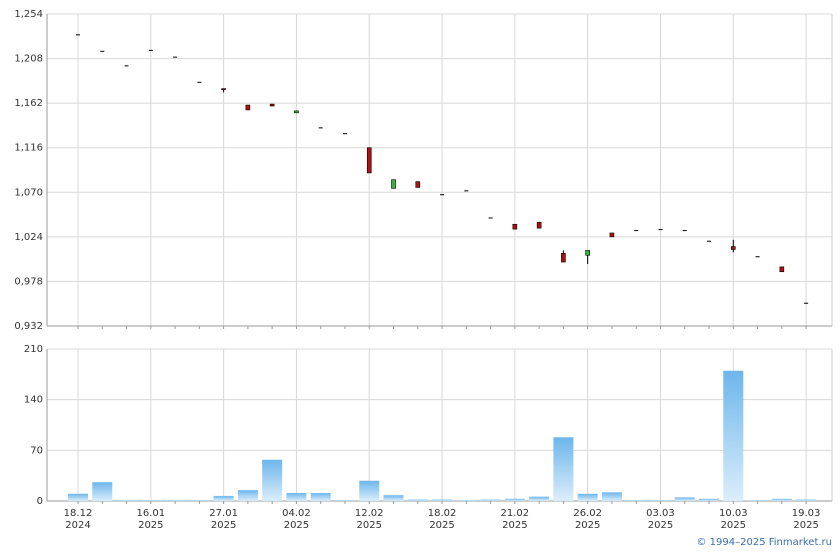 This screenshot has height=554, width=840. I want to click on y-tick-label: 0,932, so click(28, 326).